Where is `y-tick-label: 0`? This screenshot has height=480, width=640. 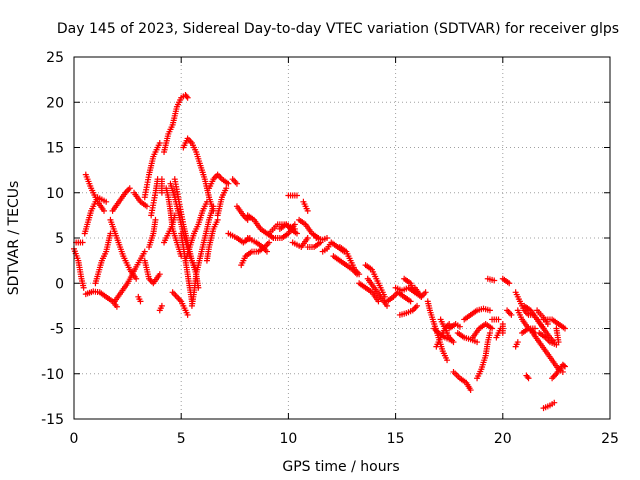
y-tick-label: 0 is located at coordinates (59, 284).